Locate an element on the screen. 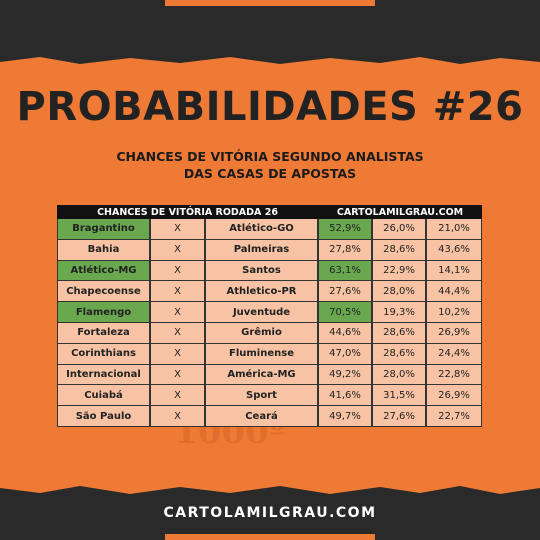 The image size is (540, 540). table-row: Internacional X América-MG 49,2% 28,0% 22,8% is located at coordinates (269, 375).